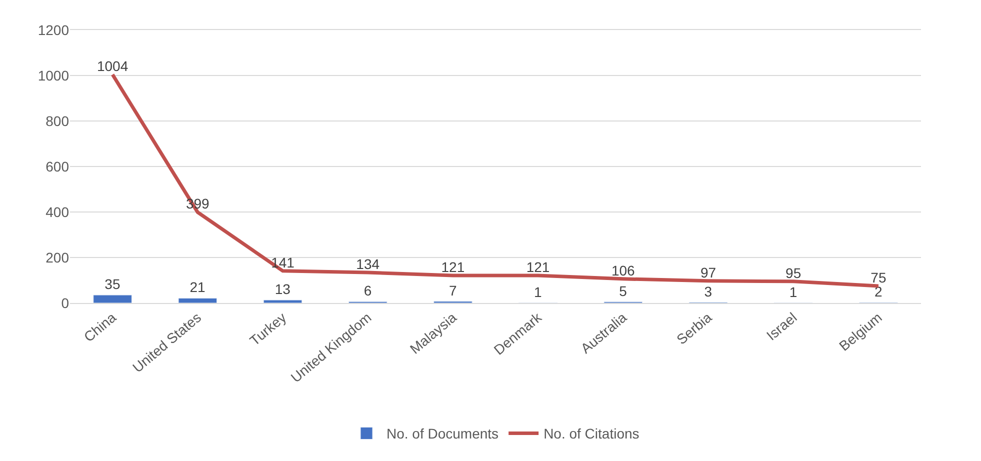 The width and height of the screenshot is (981, 461). What do you see at coordinates (452, 290) in the screenshot?
I see `data-label: 7` at bounding box center [452, 290].